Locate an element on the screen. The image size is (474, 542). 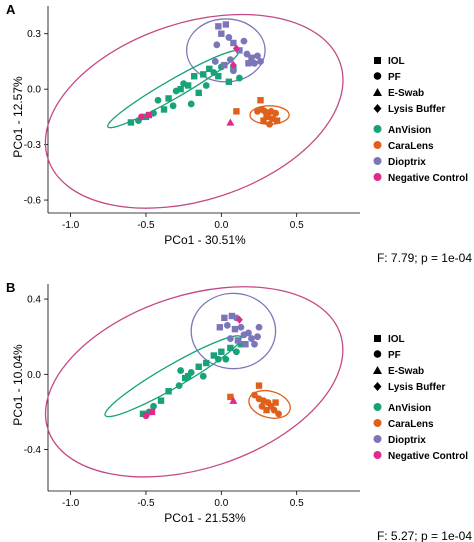
anvision-ellipse is located at coordinates (173, 89).